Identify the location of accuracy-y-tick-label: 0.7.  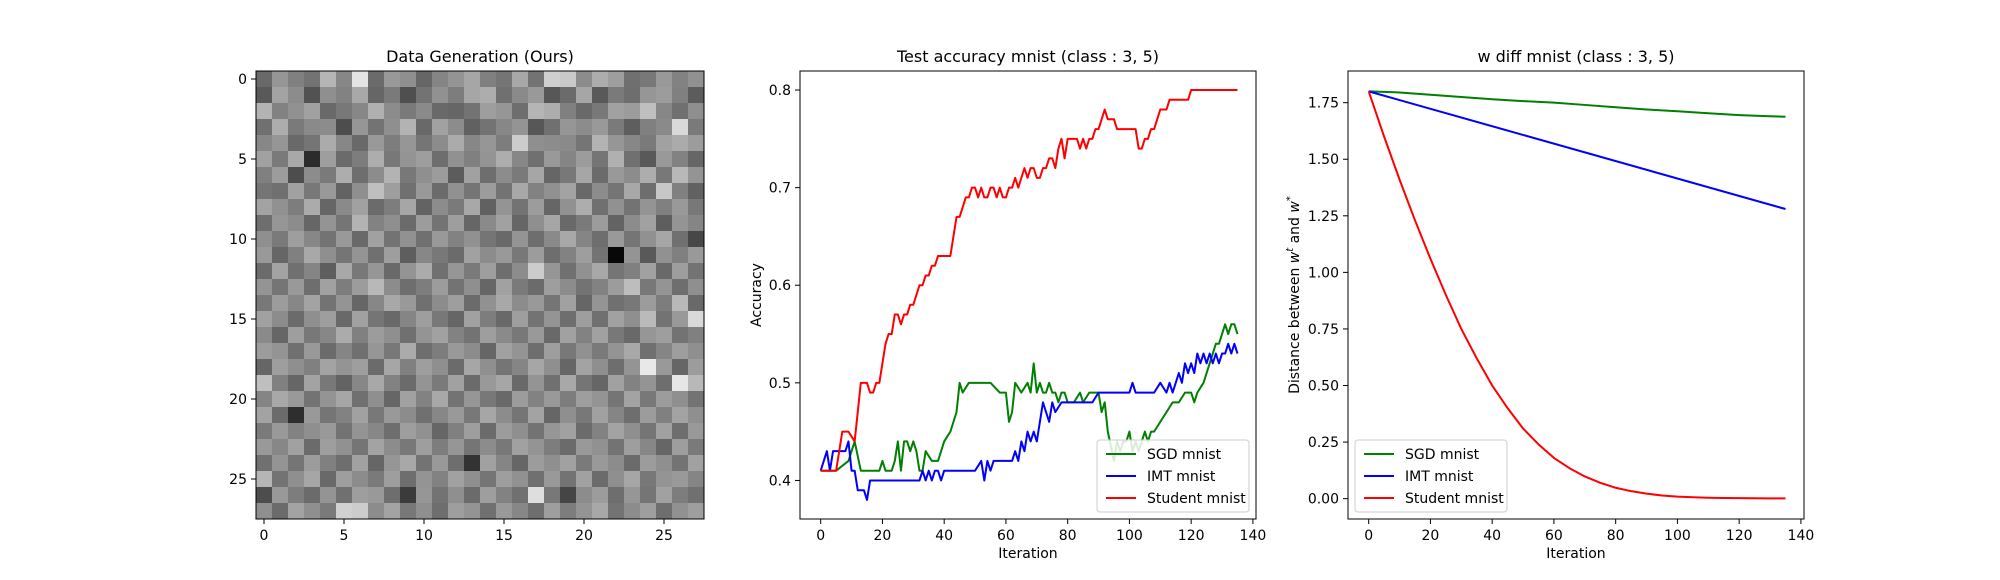
(780, 189).